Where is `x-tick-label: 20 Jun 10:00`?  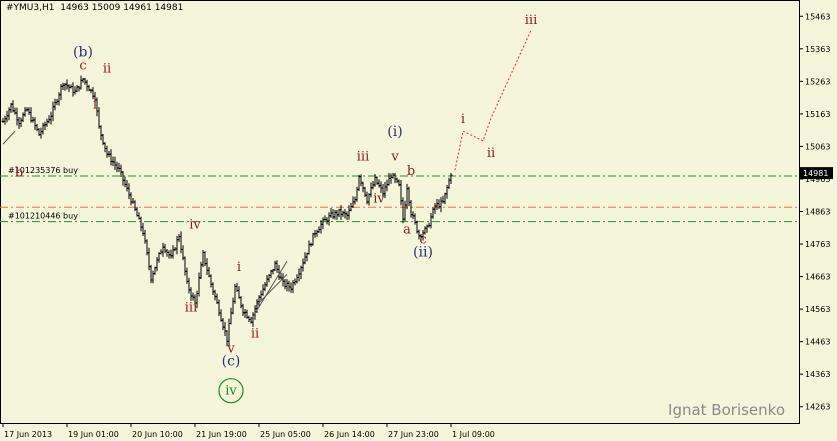 x-tick-label: 20 Jun 10:00 is located at coordinates (157, 434).